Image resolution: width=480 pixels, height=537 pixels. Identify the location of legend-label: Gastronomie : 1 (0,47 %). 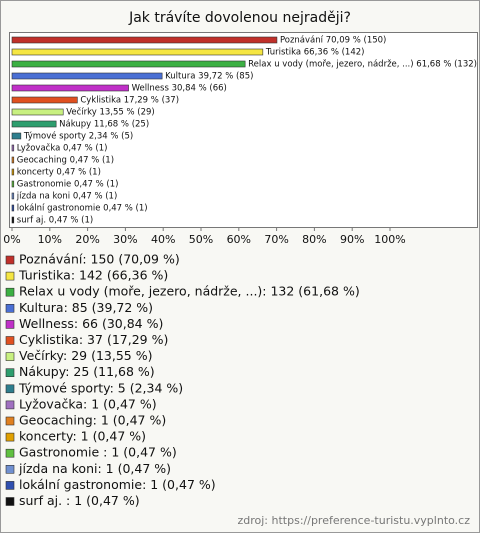
(98, 452).